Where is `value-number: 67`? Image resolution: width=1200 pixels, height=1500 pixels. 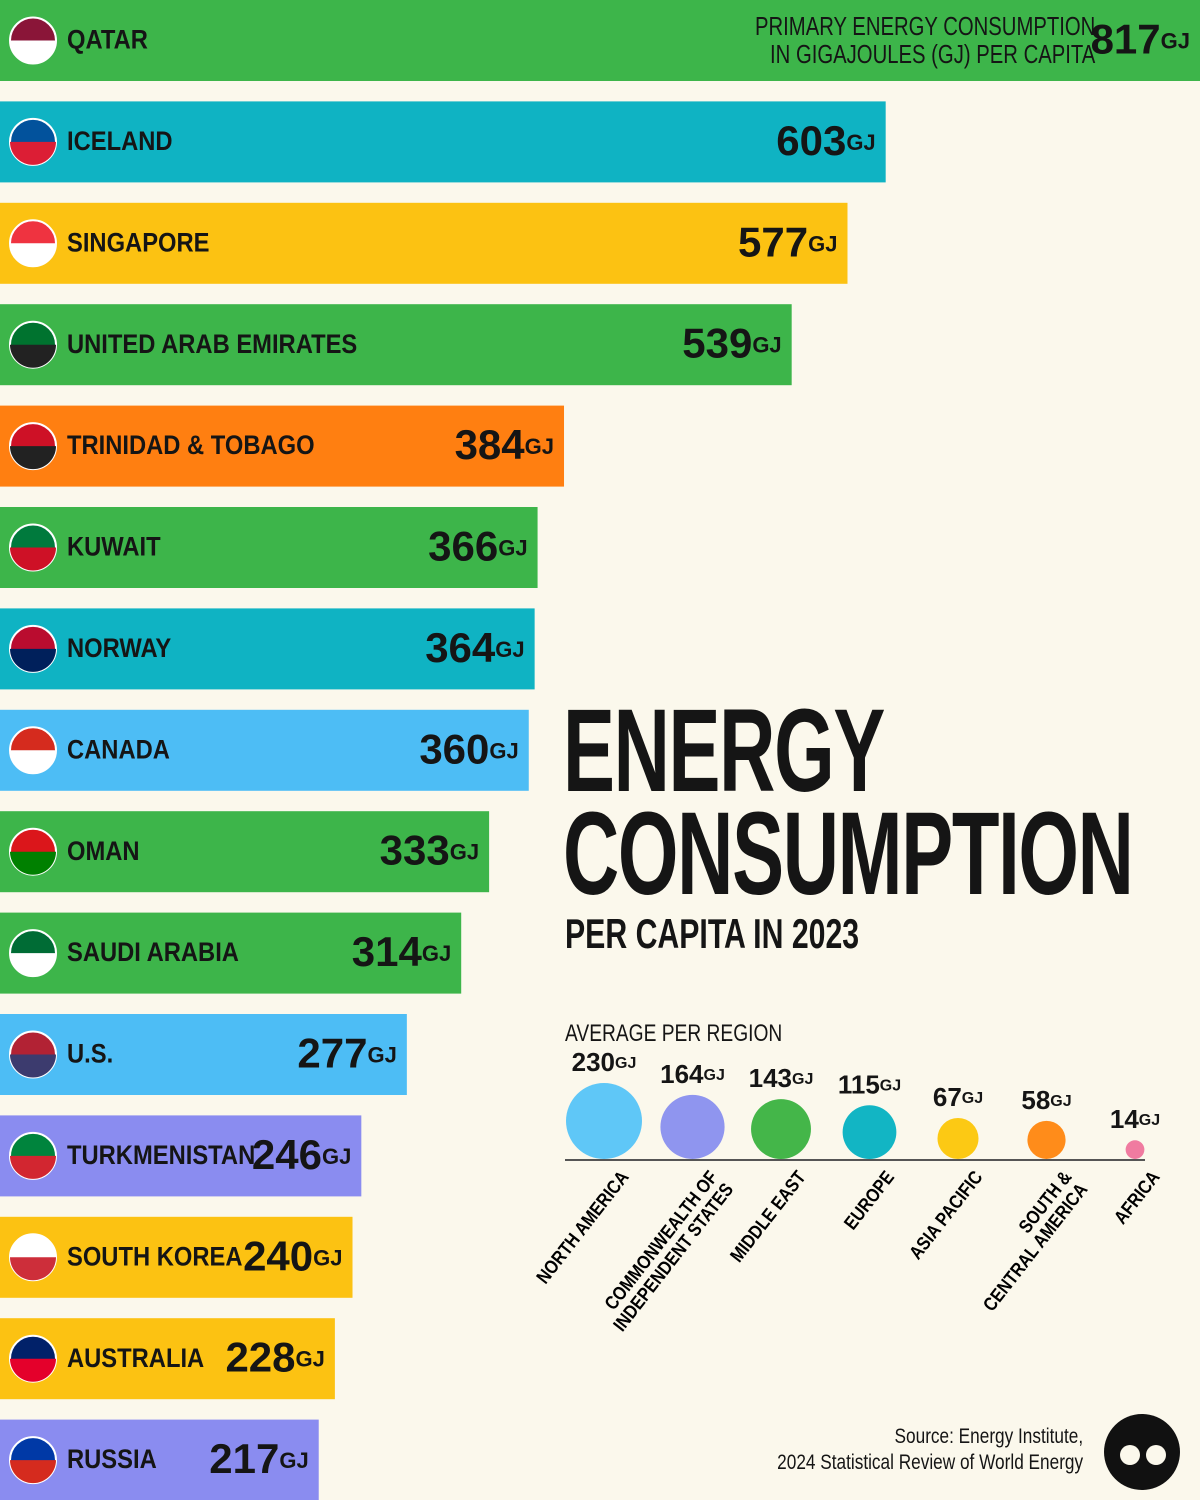
value-number: 67 is located at coordinates (947, 1097).